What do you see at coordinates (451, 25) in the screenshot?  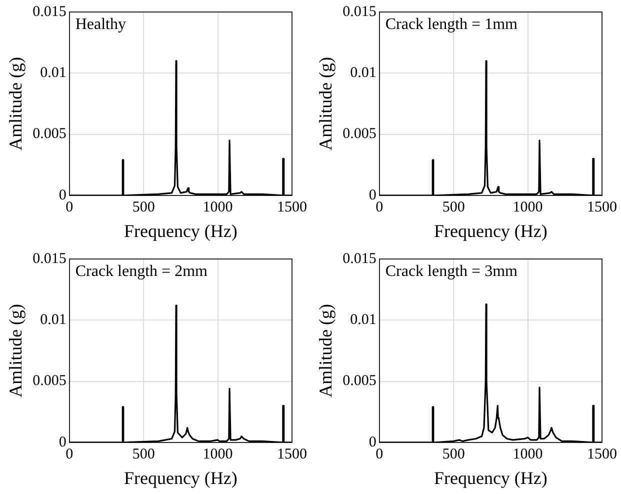 I see `annotation: Crack length = 1mm` at bounding box center [451, 25].